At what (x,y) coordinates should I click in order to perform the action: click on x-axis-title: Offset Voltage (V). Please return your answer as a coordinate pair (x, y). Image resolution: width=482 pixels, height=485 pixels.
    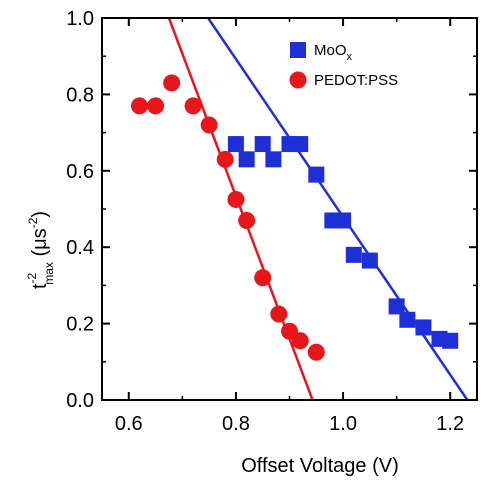
    Looking at the image, I should click on (320, 466).